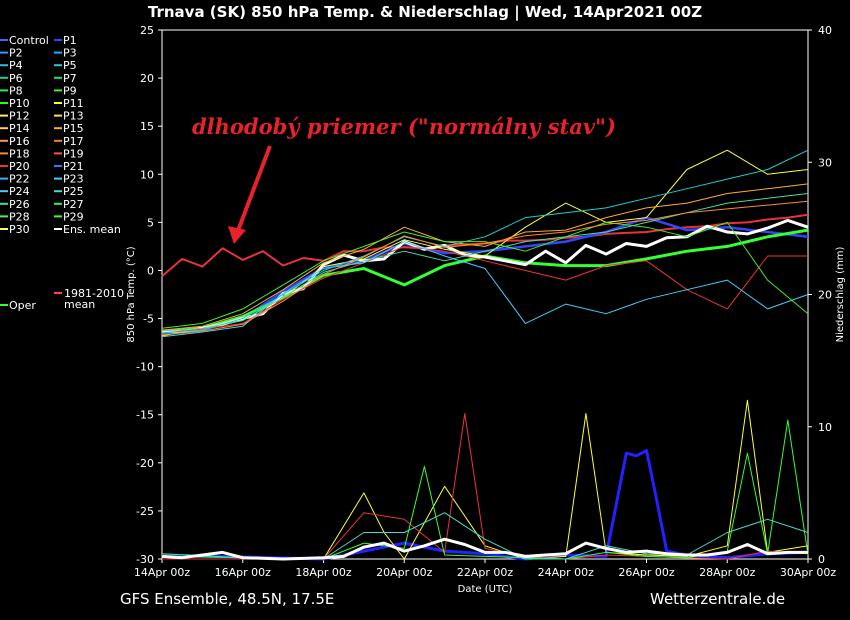 This screenshot has width=850, height=620. What do you see at coordinates (70, 53) in the screenshot?
I see `legend-label: P3` at bounding box center [70, 53].